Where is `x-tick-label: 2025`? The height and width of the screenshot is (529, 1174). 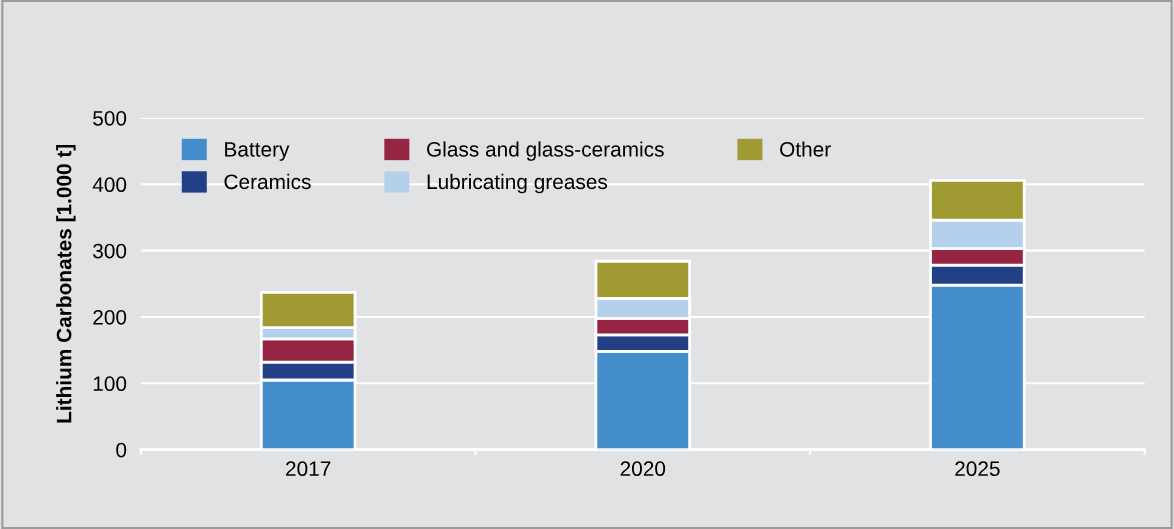
x-tick-label: 2025 is located at coordinates (977, 469).